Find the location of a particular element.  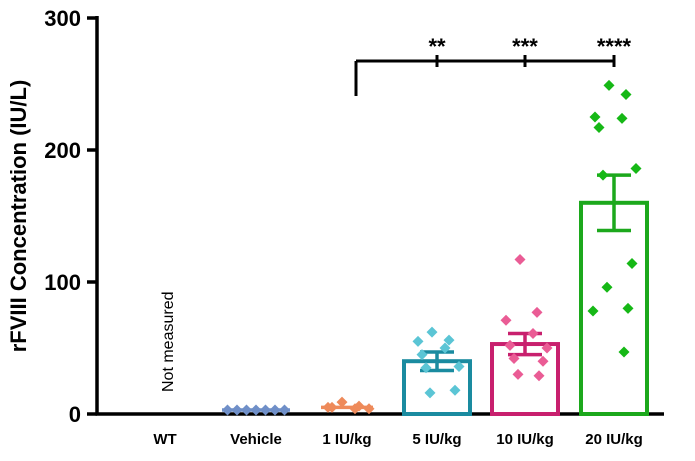

y-tick-label: 0 is located at coordinates (75, 414).